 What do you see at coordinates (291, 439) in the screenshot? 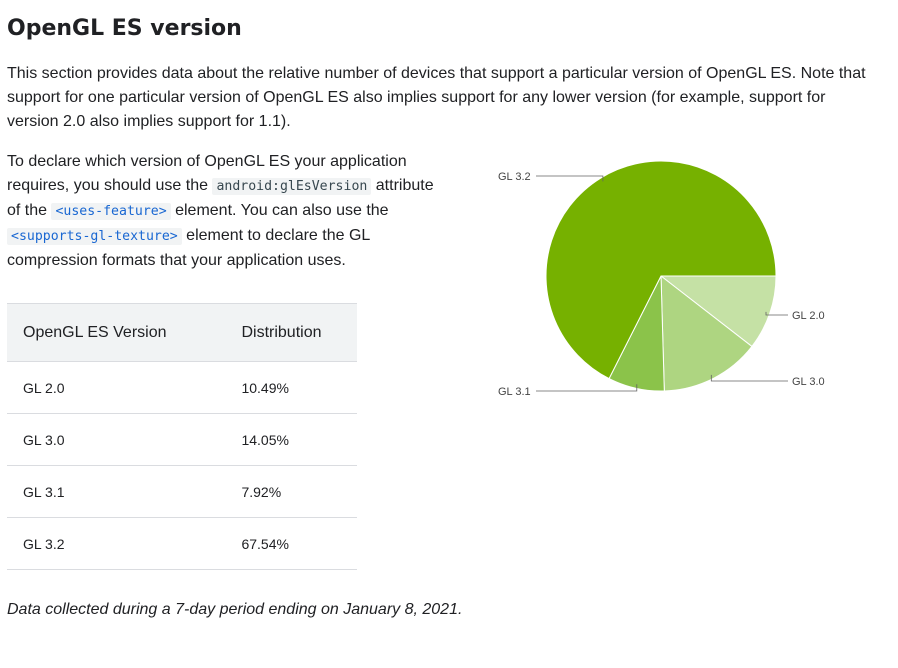
I see `distribution-cell: 14.05%` at bounding box center [291, 439].